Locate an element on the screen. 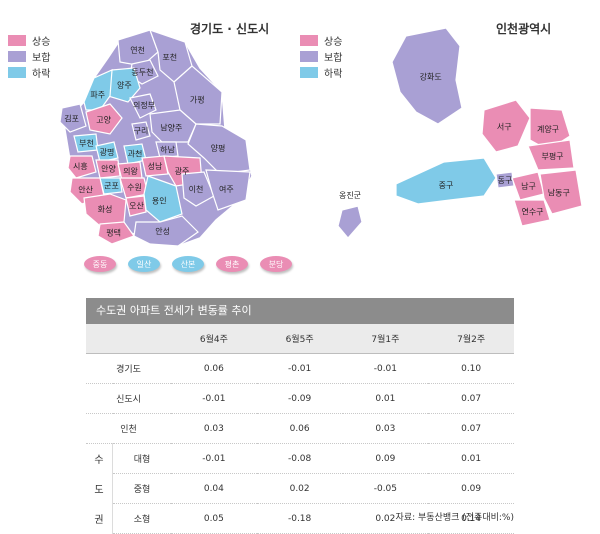 The width and height of the screenshot is (600, 534). region-label: 부평구 is located at coordinates (552, 156).